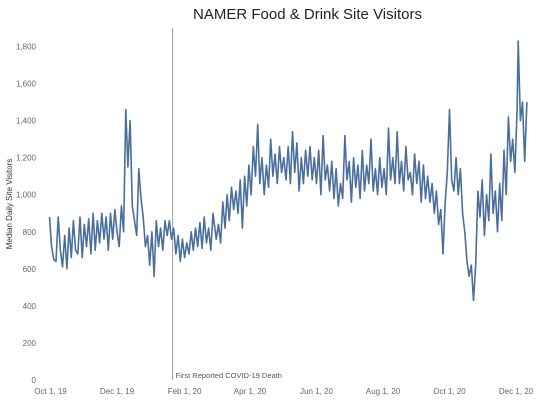  I want to click on y-tick-label: 1,400, so click(26, 121).